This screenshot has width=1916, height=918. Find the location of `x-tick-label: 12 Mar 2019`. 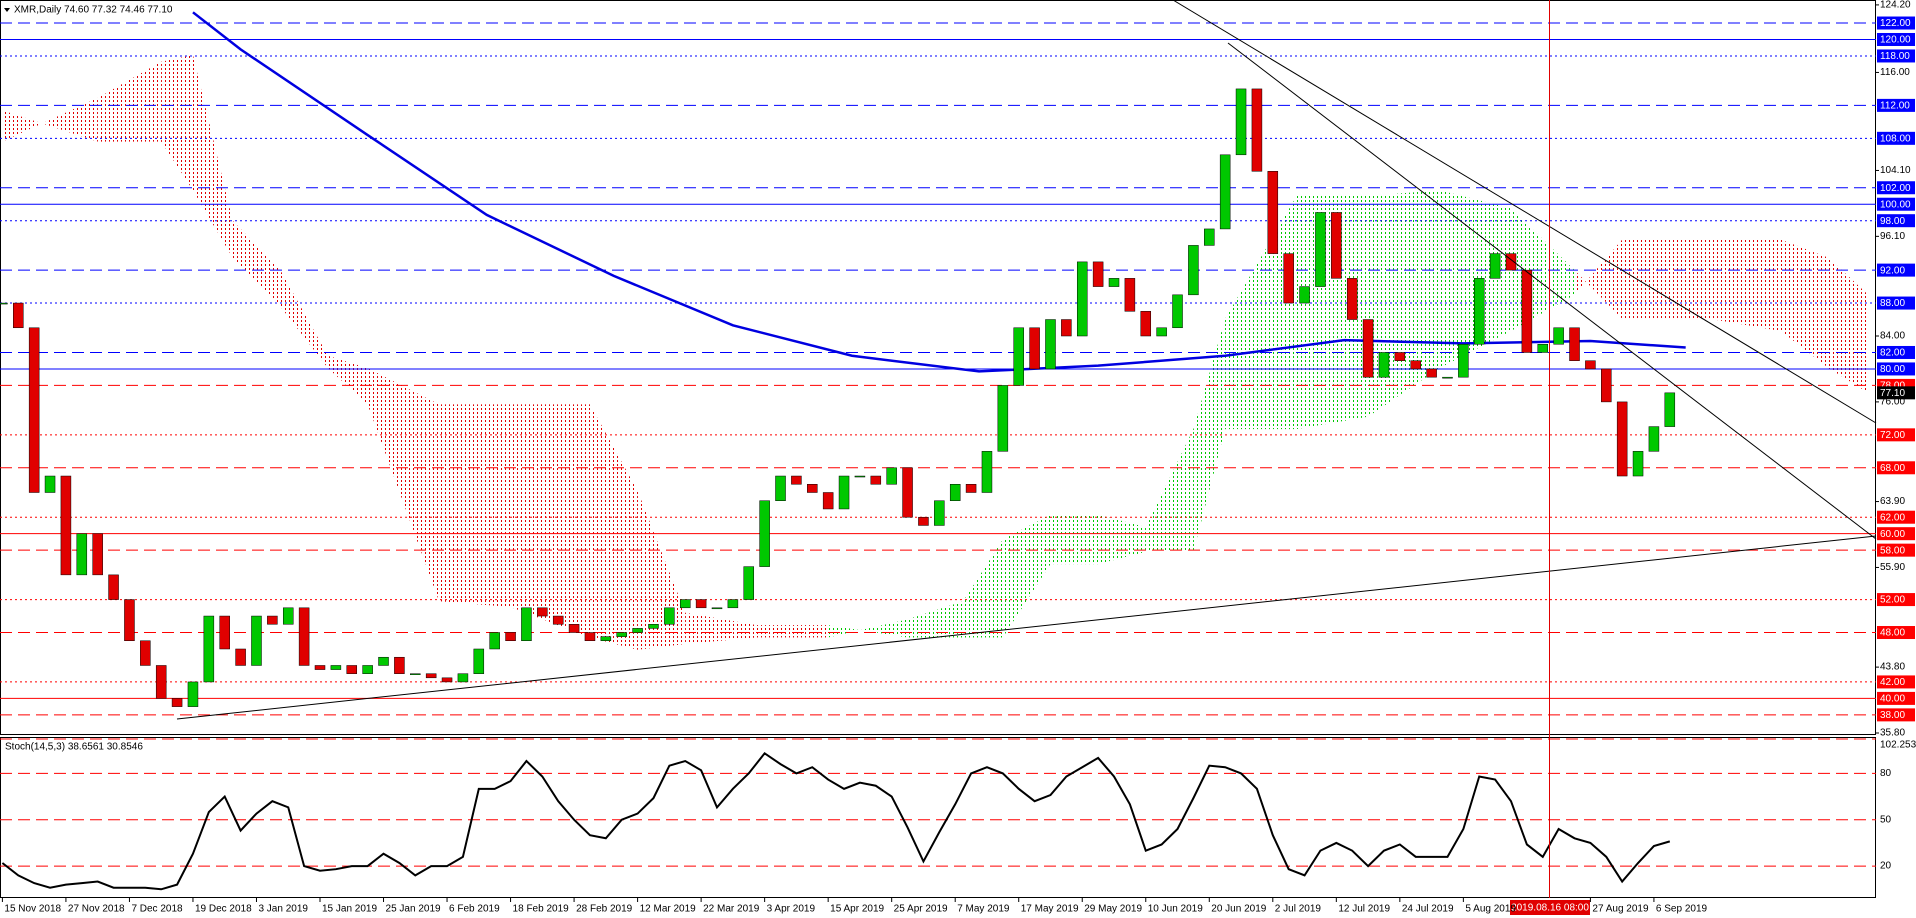

x-tick-label: 12 Mar 2019 is located at coordinates (668, 909).